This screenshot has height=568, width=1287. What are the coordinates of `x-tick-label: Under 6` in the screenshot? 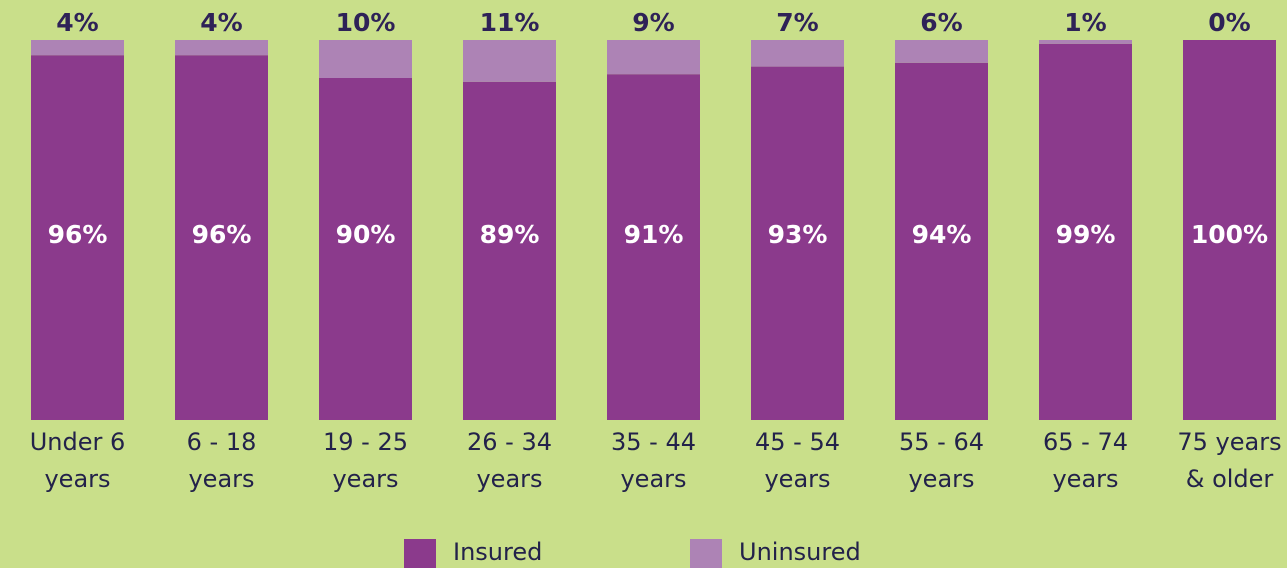 It's located at (78, 442).